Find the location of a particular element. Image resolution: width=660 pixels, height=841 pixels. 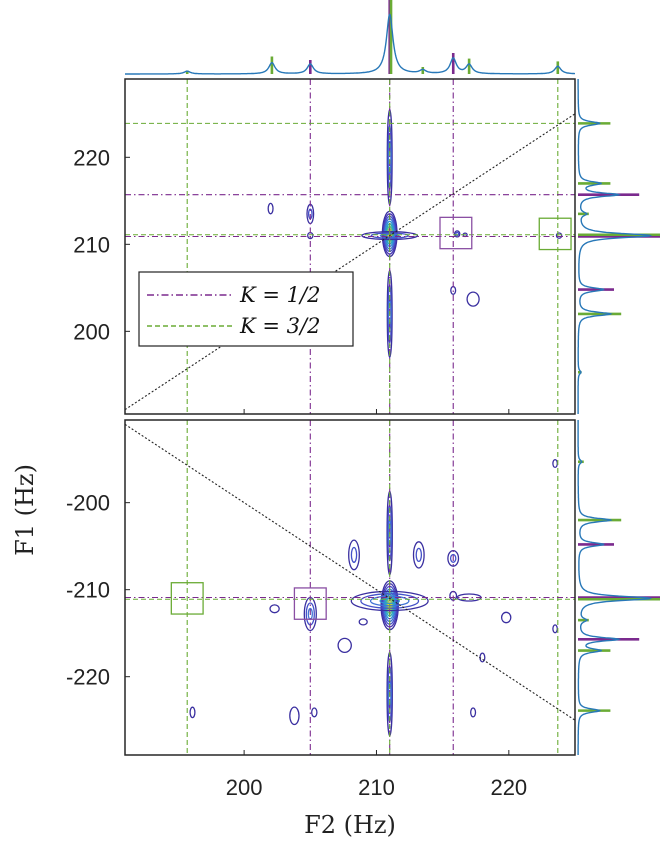

upper-y-tick-label-1: 210 is located at coordinates (91, 244).